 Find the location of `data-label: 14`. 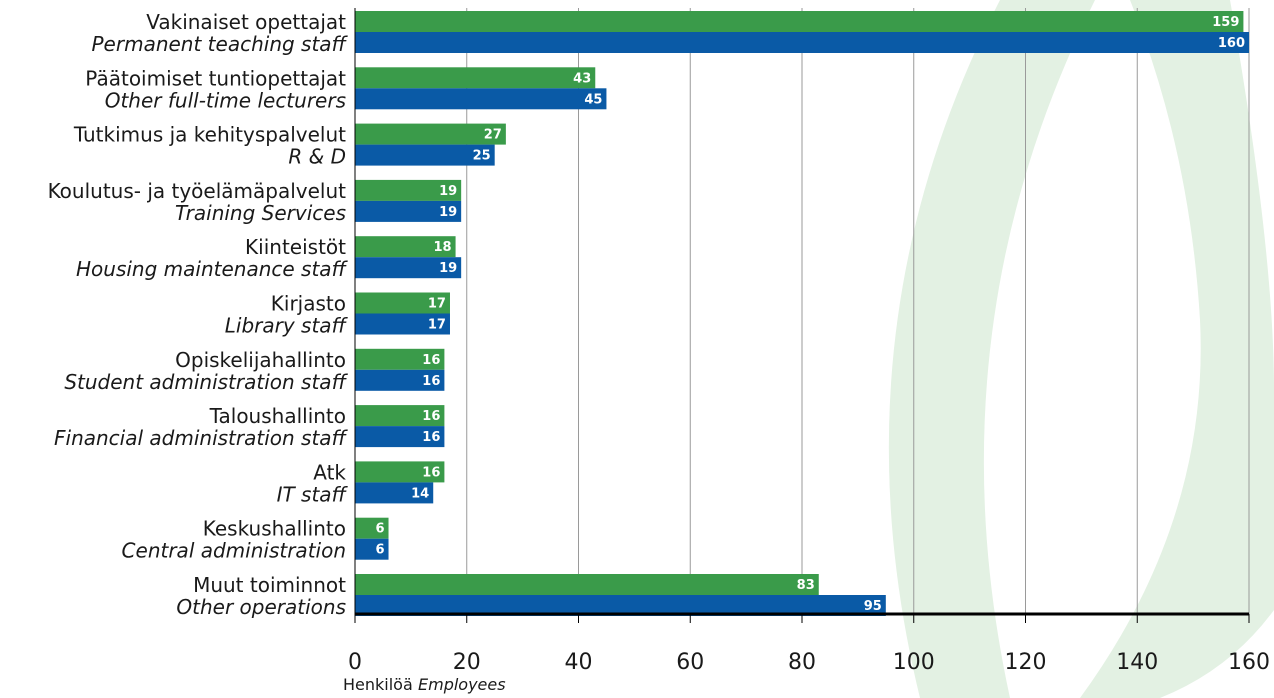

data-label: 14 is located at coordinates (420, 493).